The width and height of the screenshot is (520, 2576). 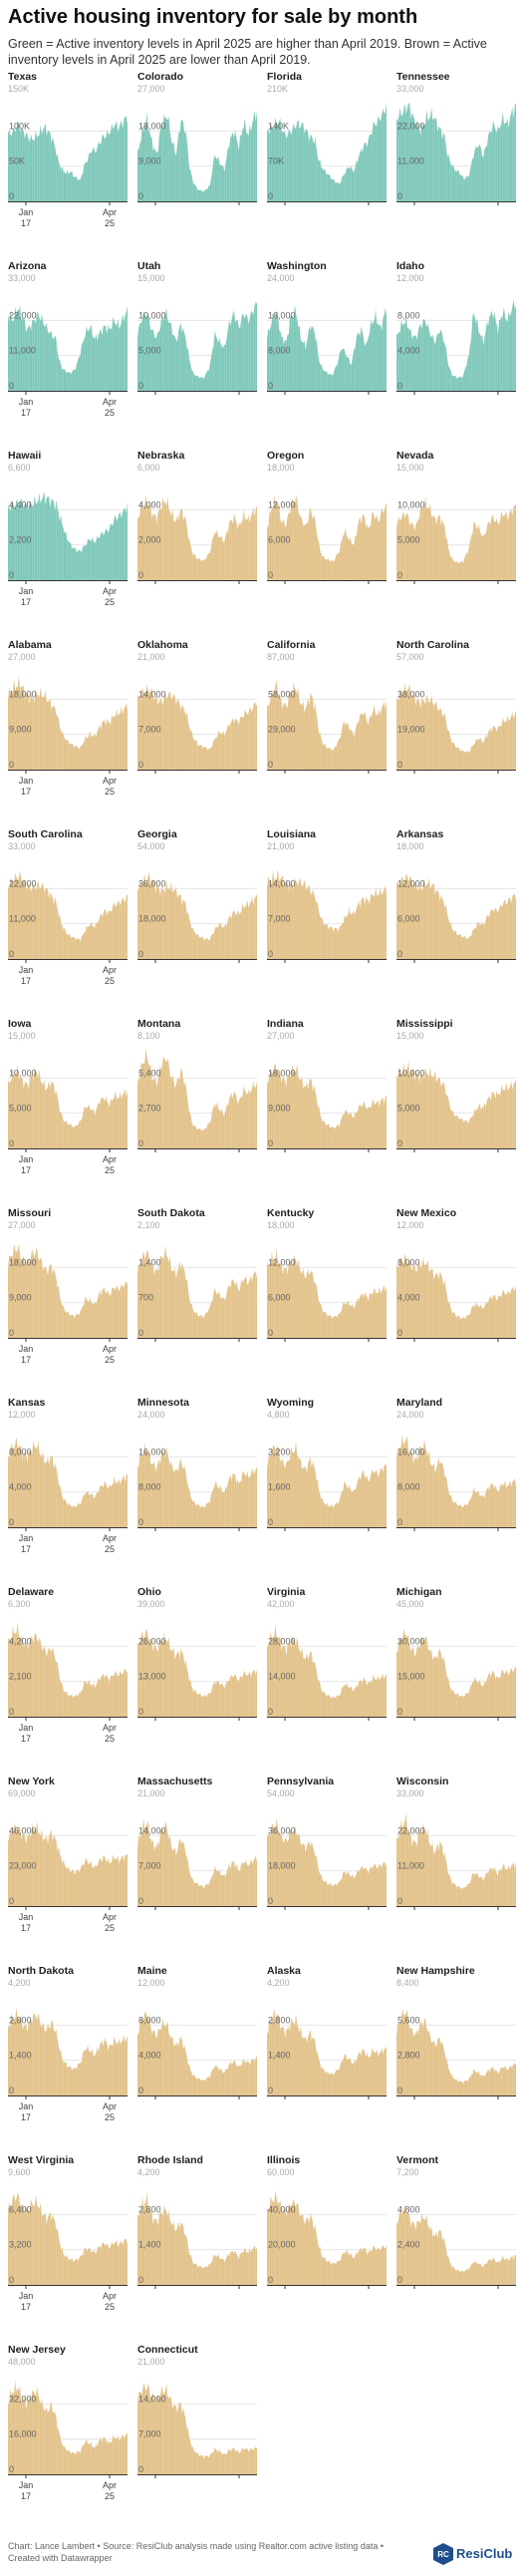 What do you see at coordinates (174, 1781) in the screenshot?
I see `state-name: Massachusetts` at bounding box center [174, 1781].